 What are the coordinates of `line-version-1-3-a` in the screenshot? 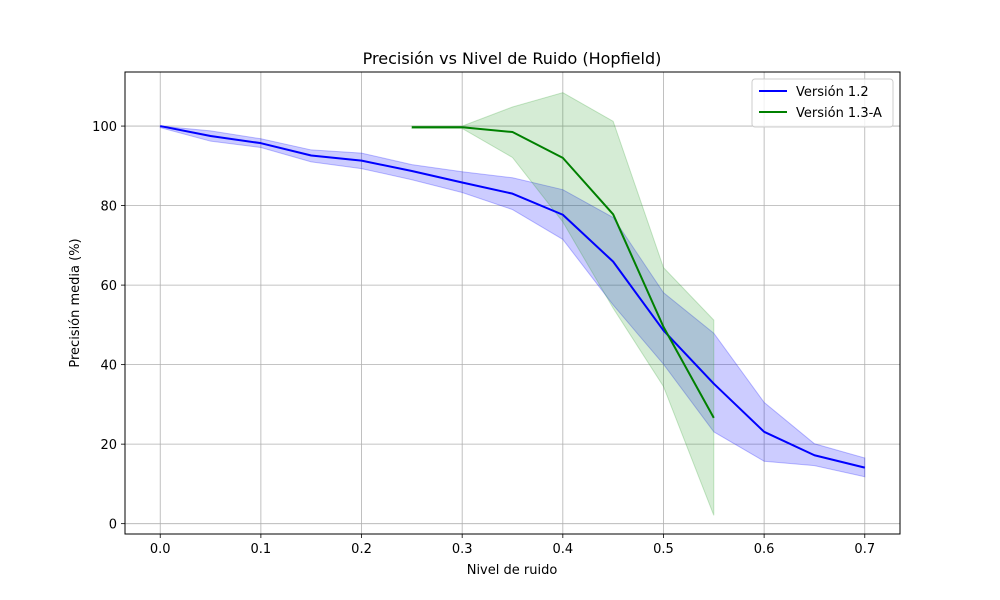 It's located at (563, 272).